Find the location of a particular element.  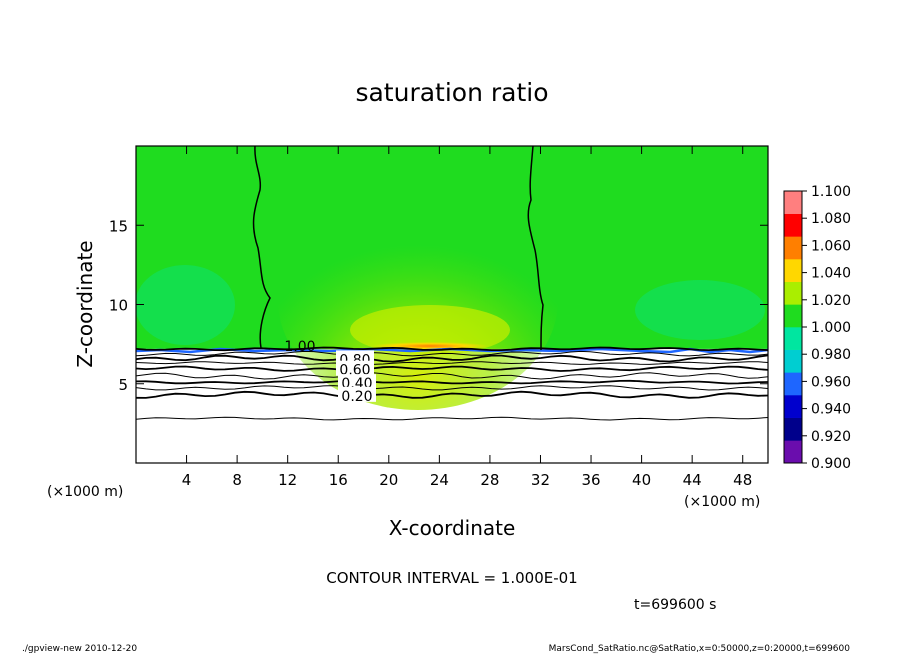

colorbar is located at coordinates (793, 327).